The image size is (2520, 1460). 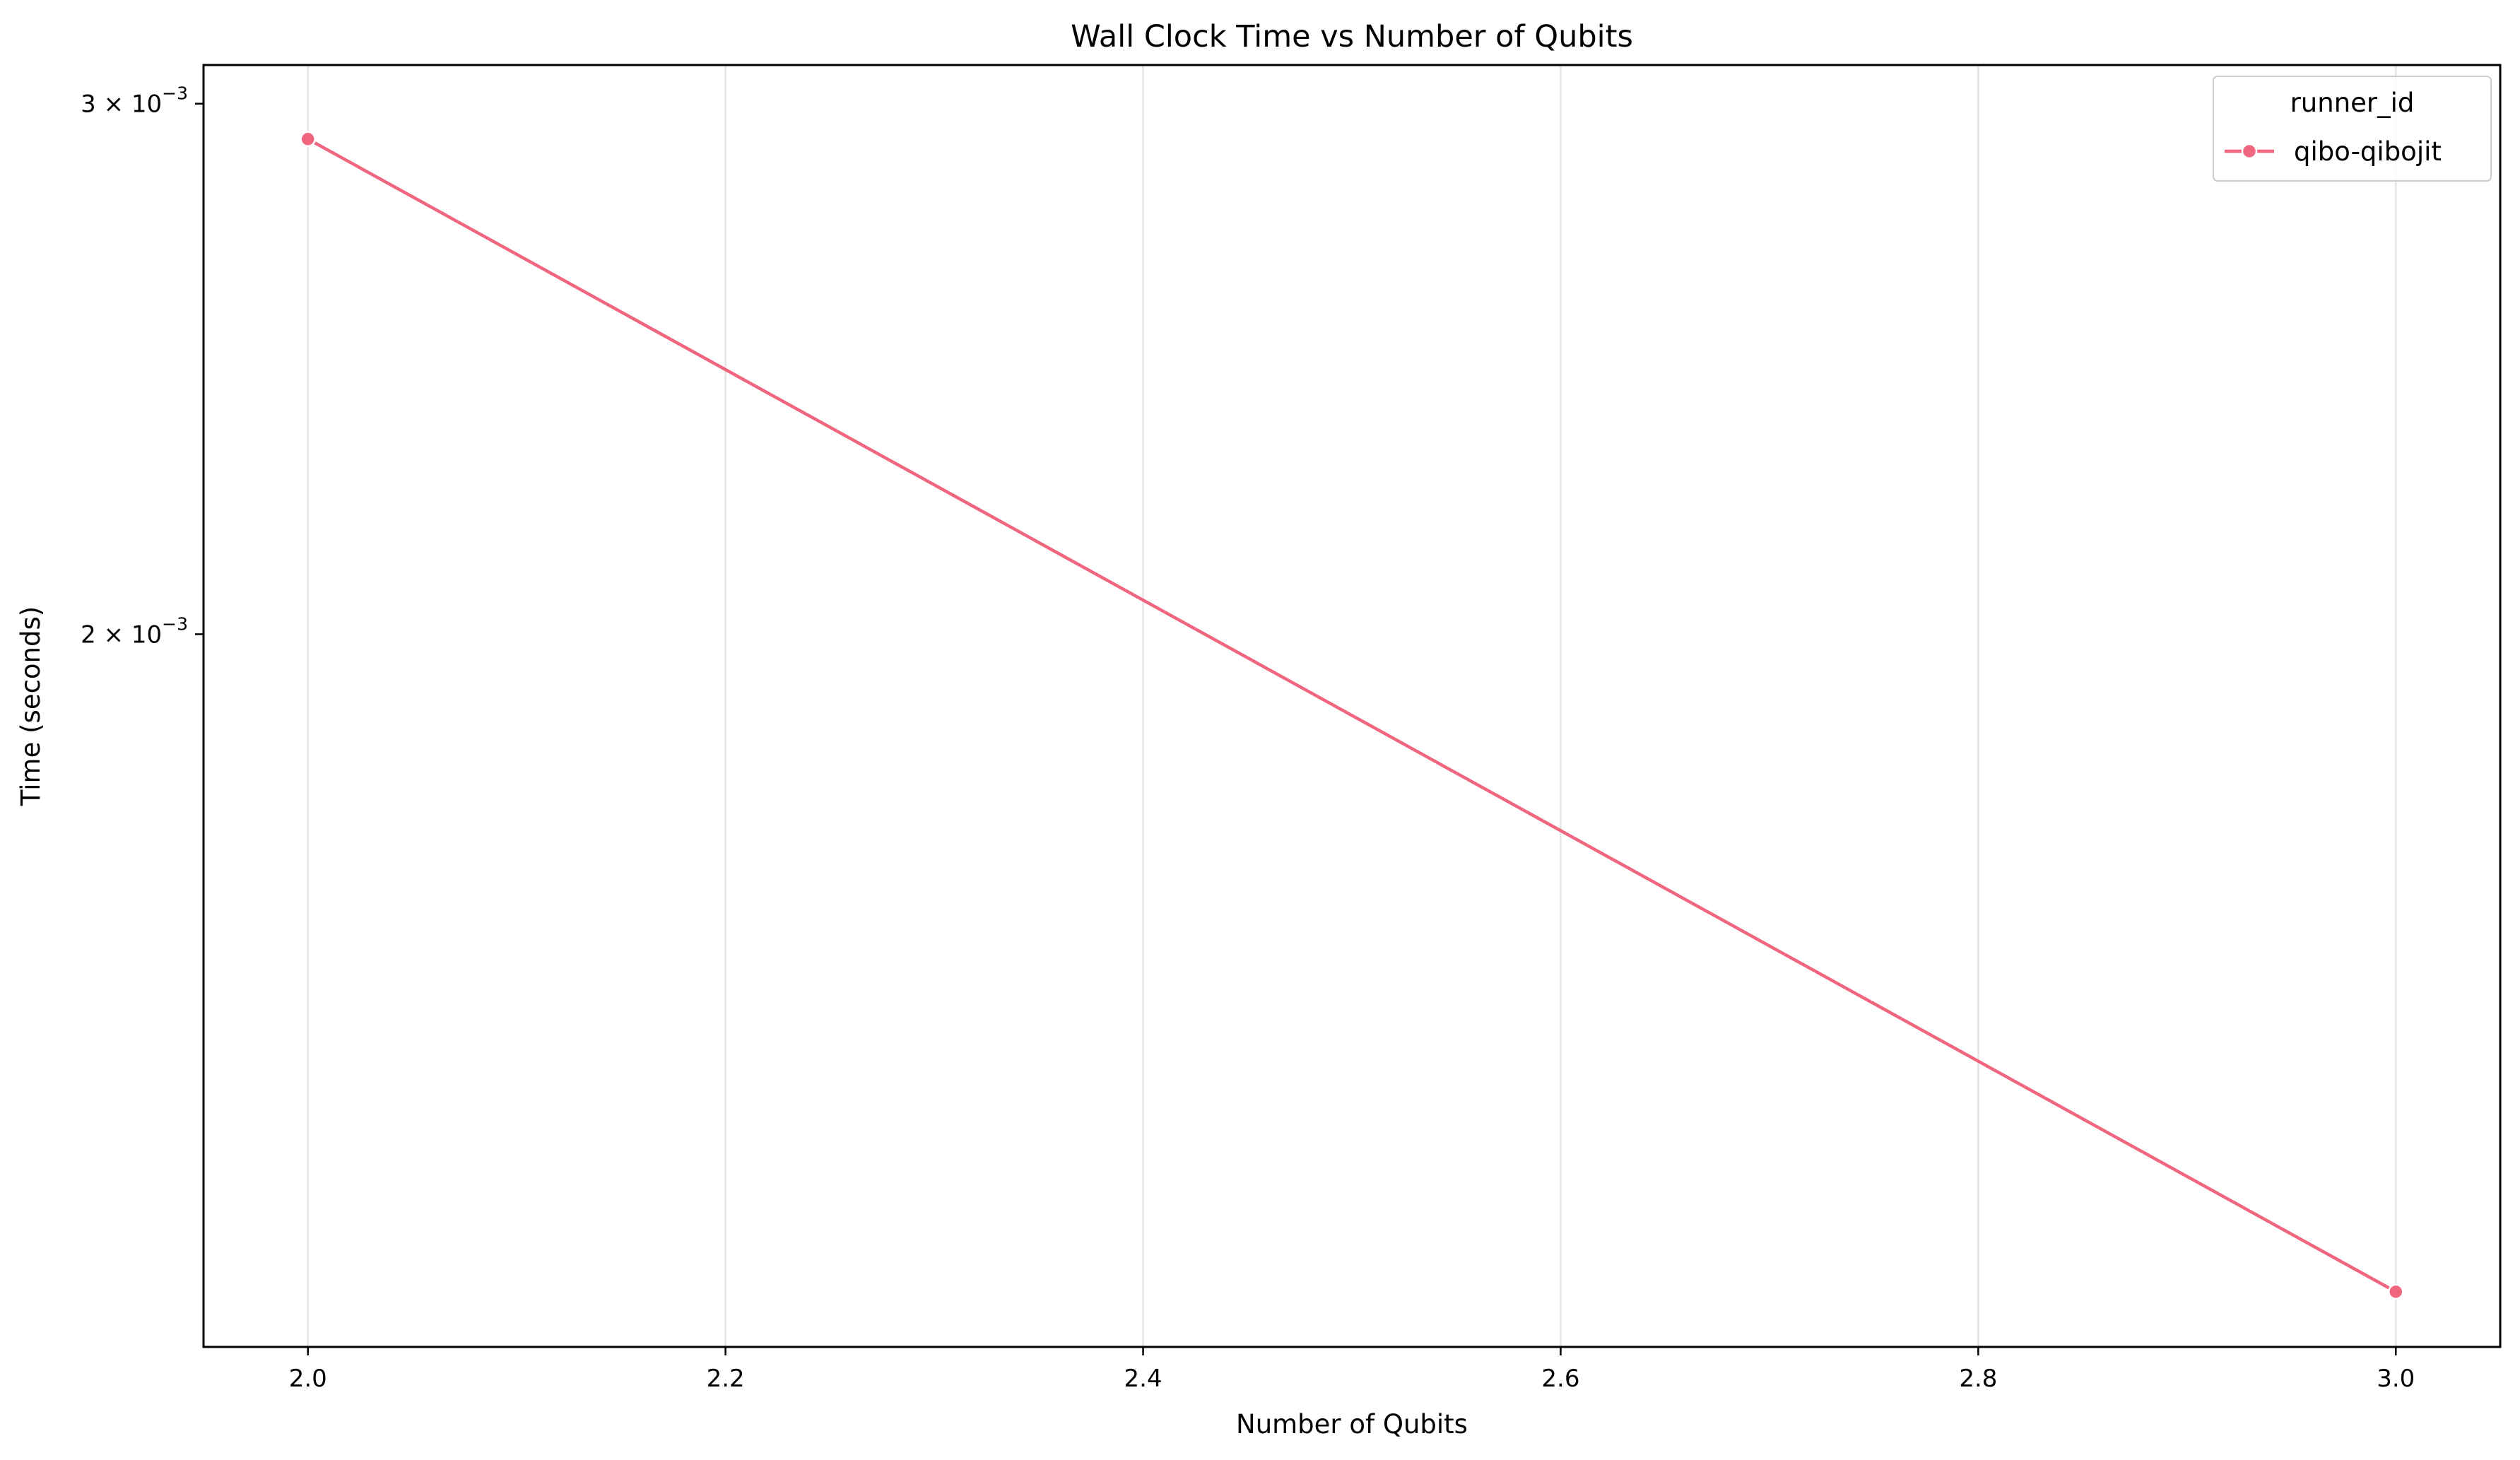 What do you see at coordinates (2368, 151) in the screenshot?
I see `legend-entry-label: qibo-qibojit` at bounding box center [2368, 151].